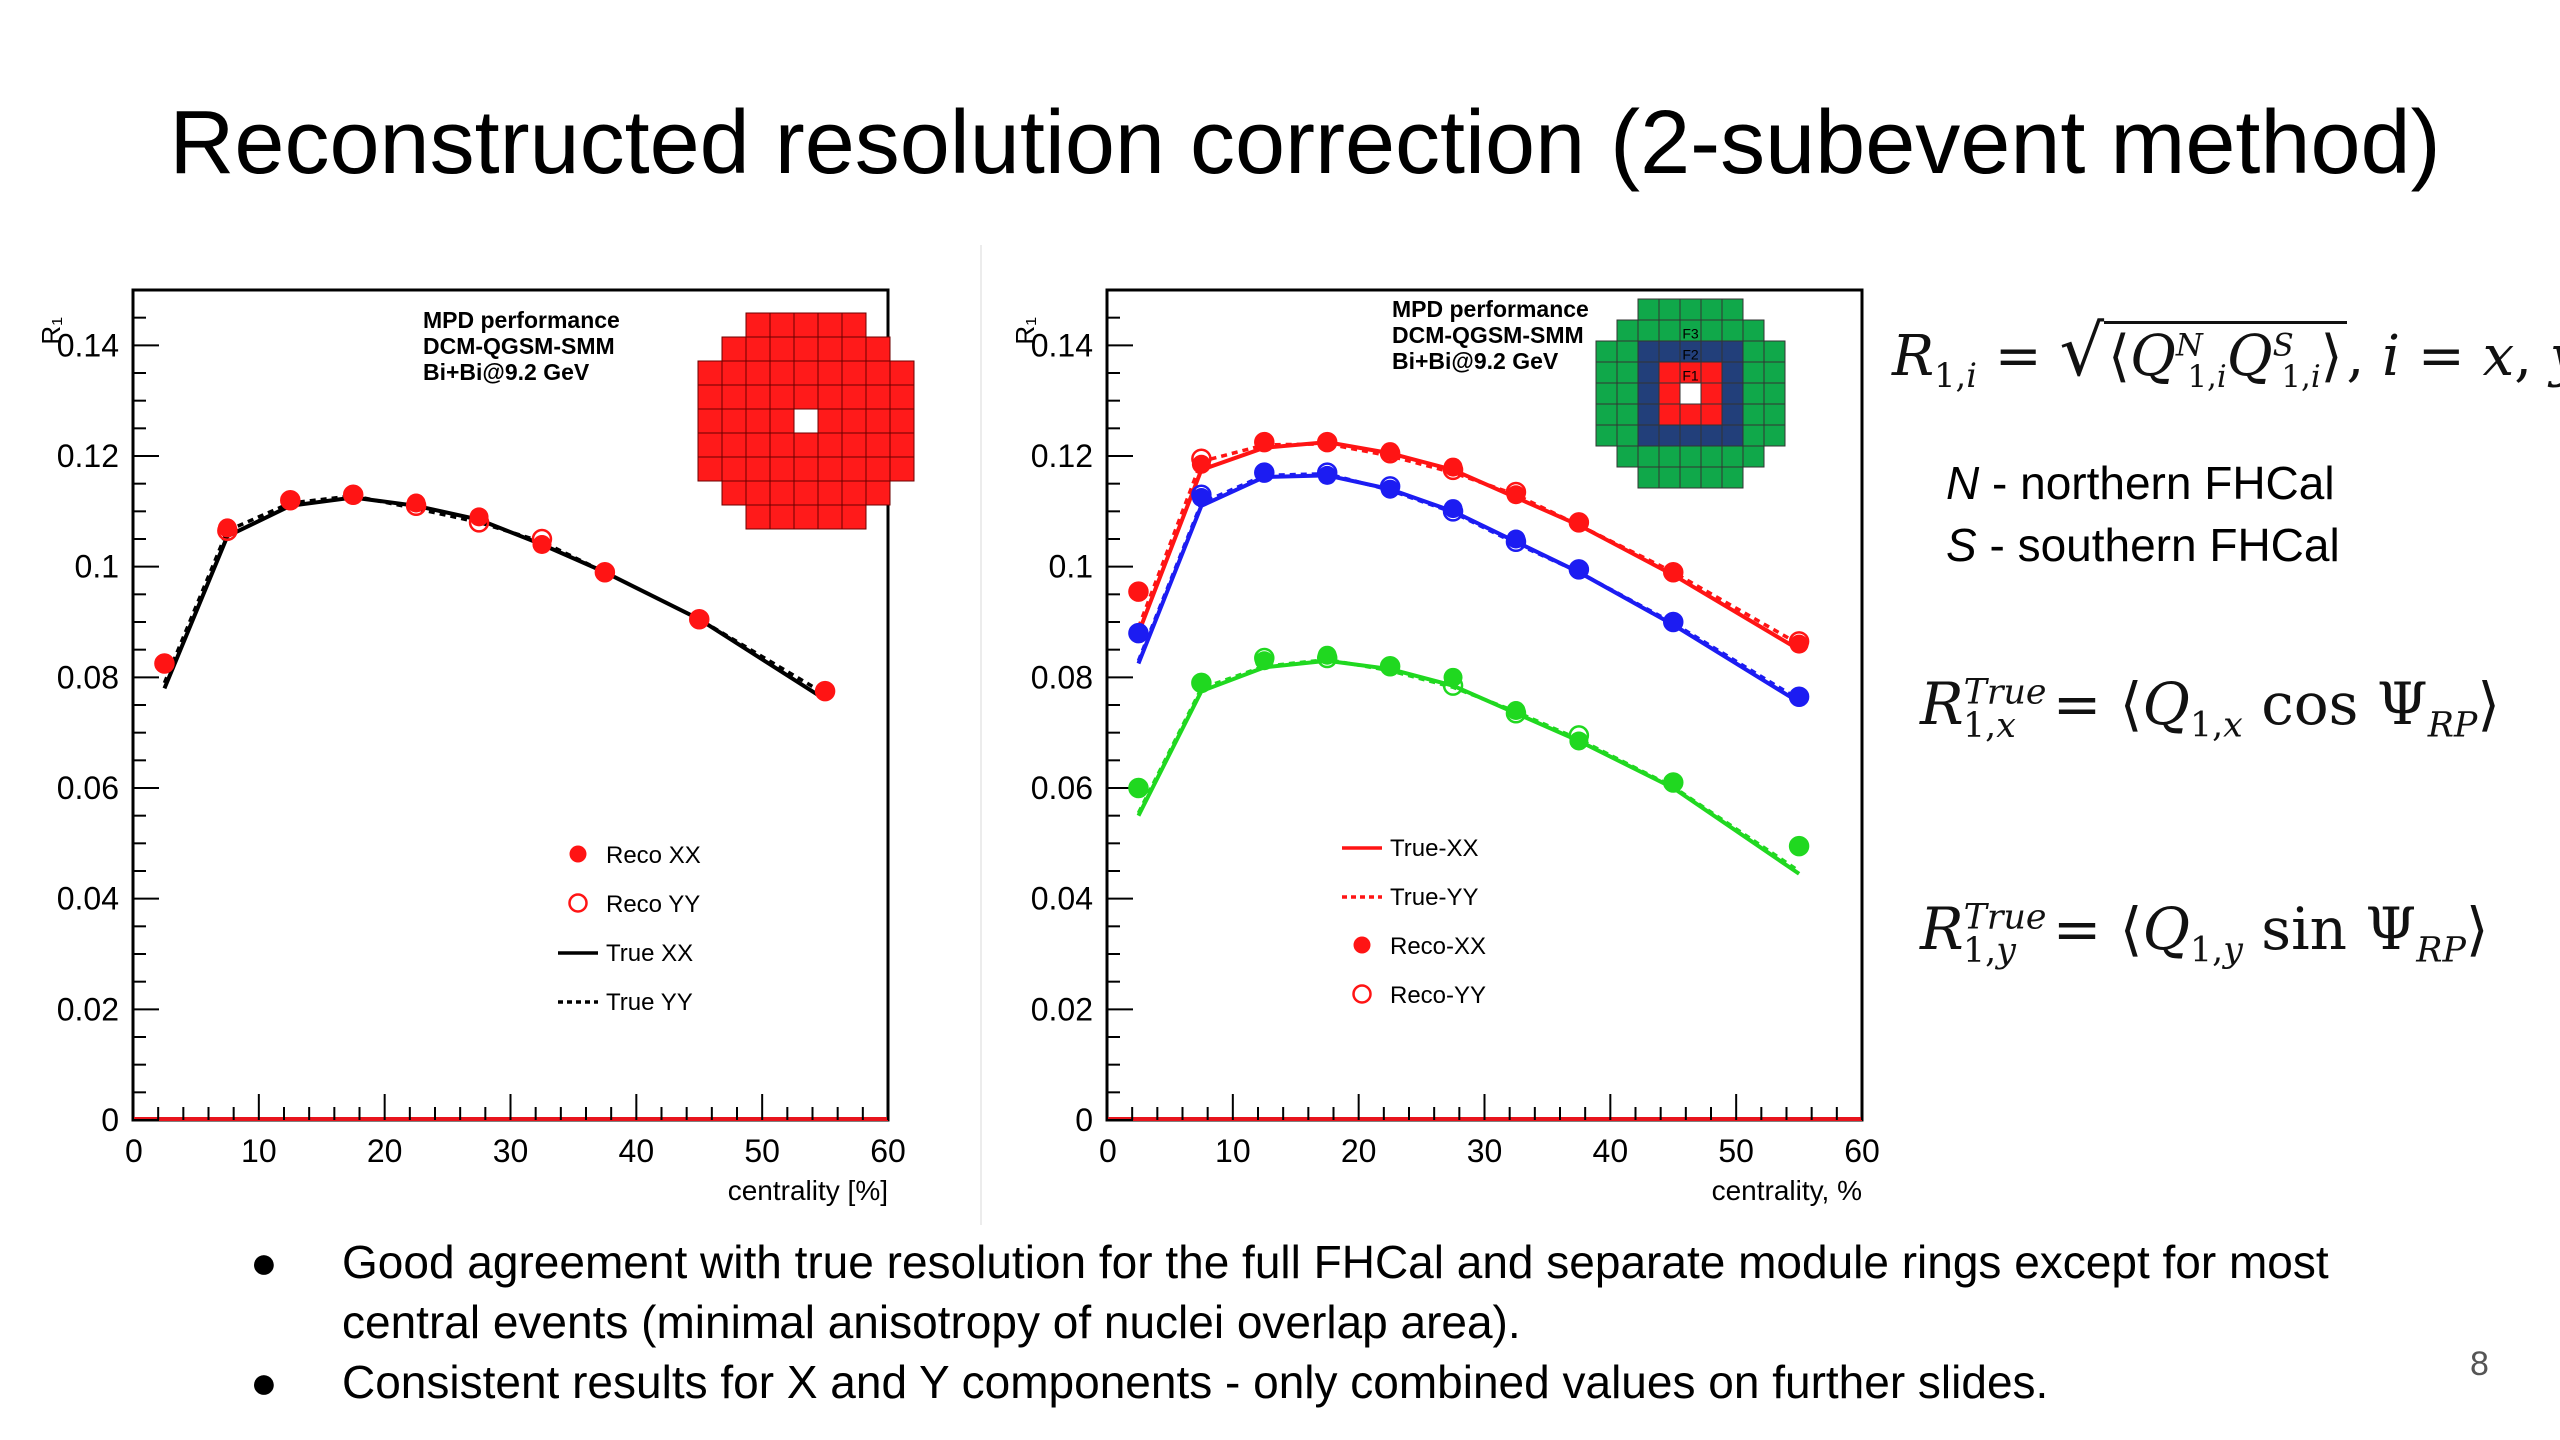  Describe the element at coordinates (2143, 514) in the screenshot. I see `detector-notes: N - northern FHCal S - southern FHCal` at that location.